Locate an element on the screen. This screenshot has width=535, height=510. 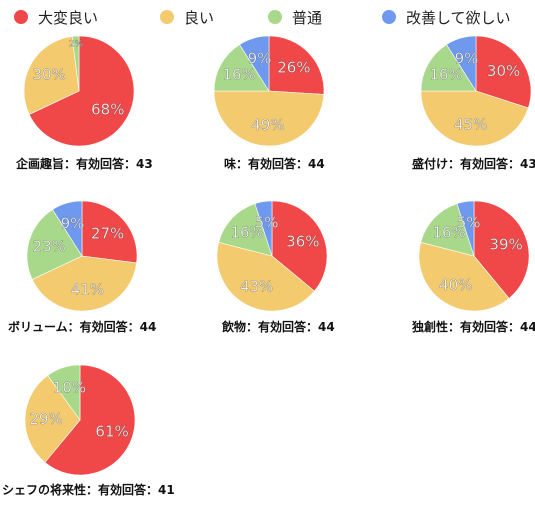
legend-item-normal: 普通 is located at coordinates (295, 17).